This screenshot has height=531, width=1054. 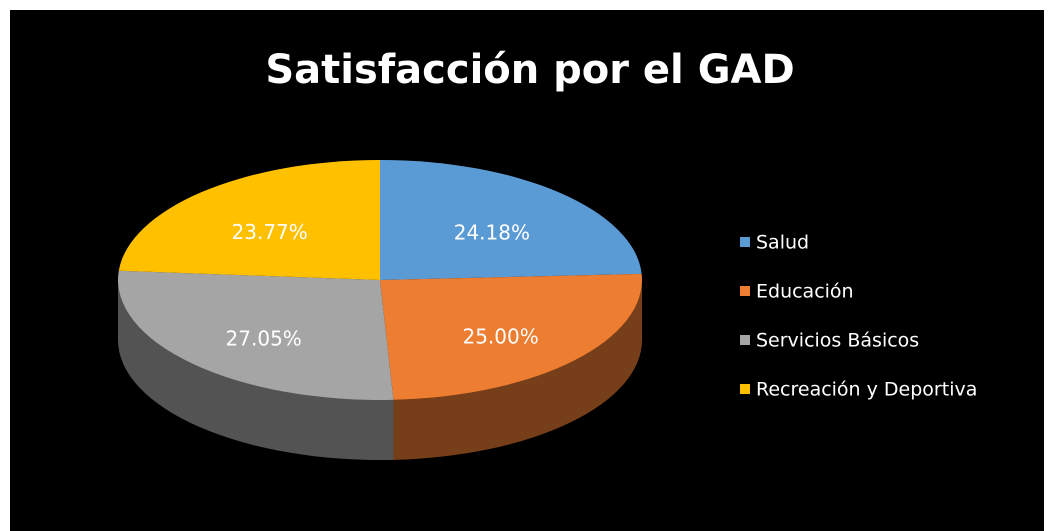 What do you see at coordinates (782, 243) in the screenshot?
I see `legend-label: Salud` at bounding box center [782, 243].